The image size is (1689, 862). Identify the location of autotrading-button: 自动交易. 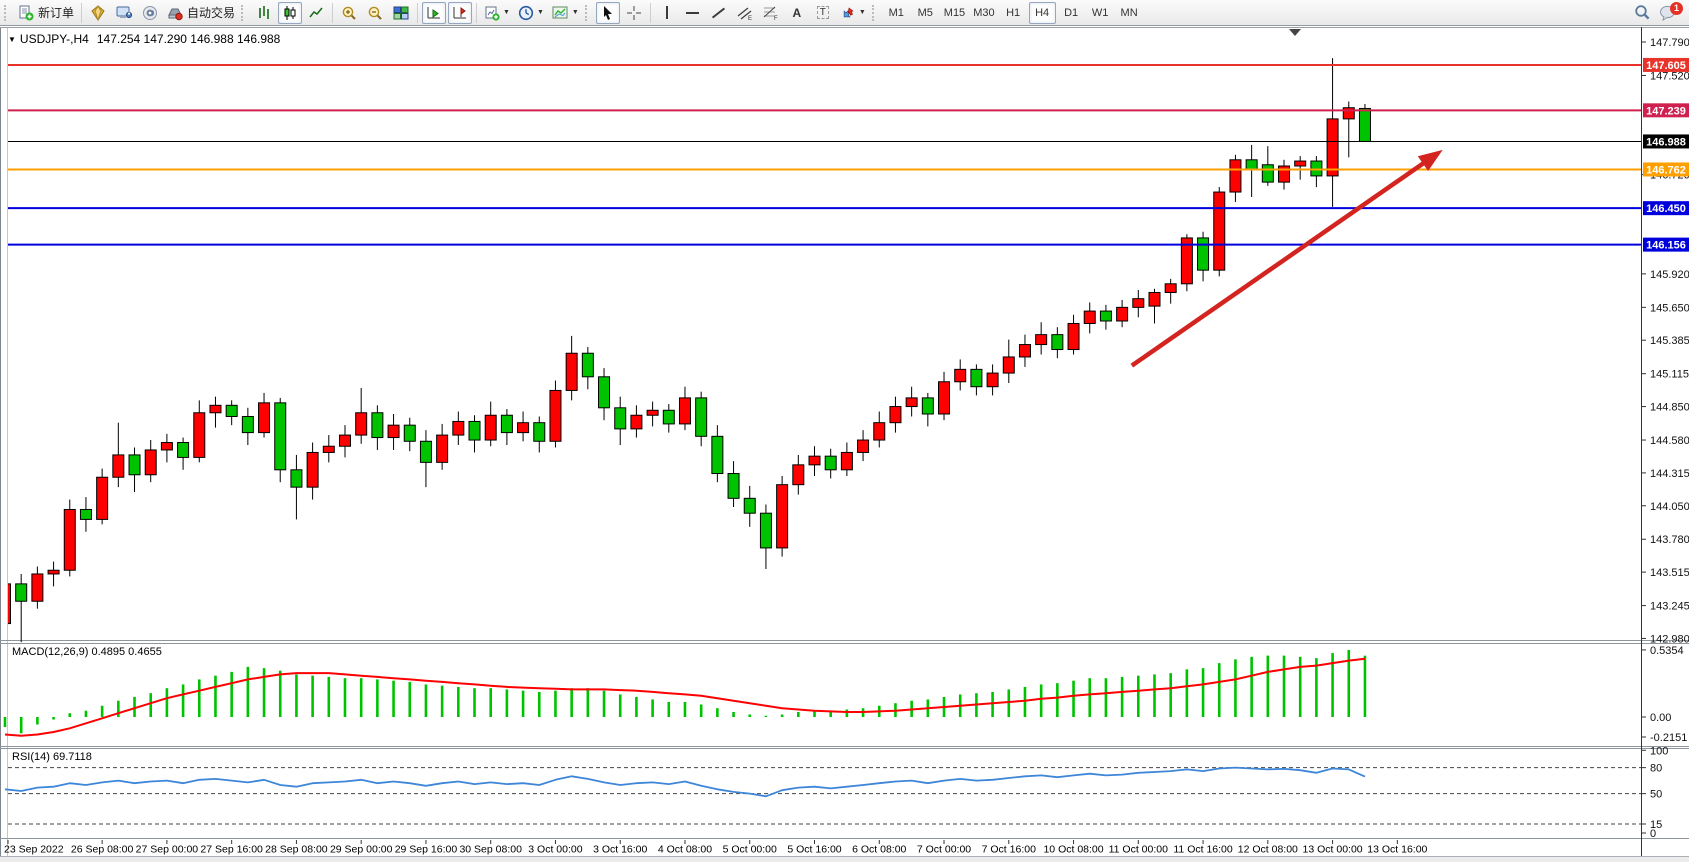
(201, 13).